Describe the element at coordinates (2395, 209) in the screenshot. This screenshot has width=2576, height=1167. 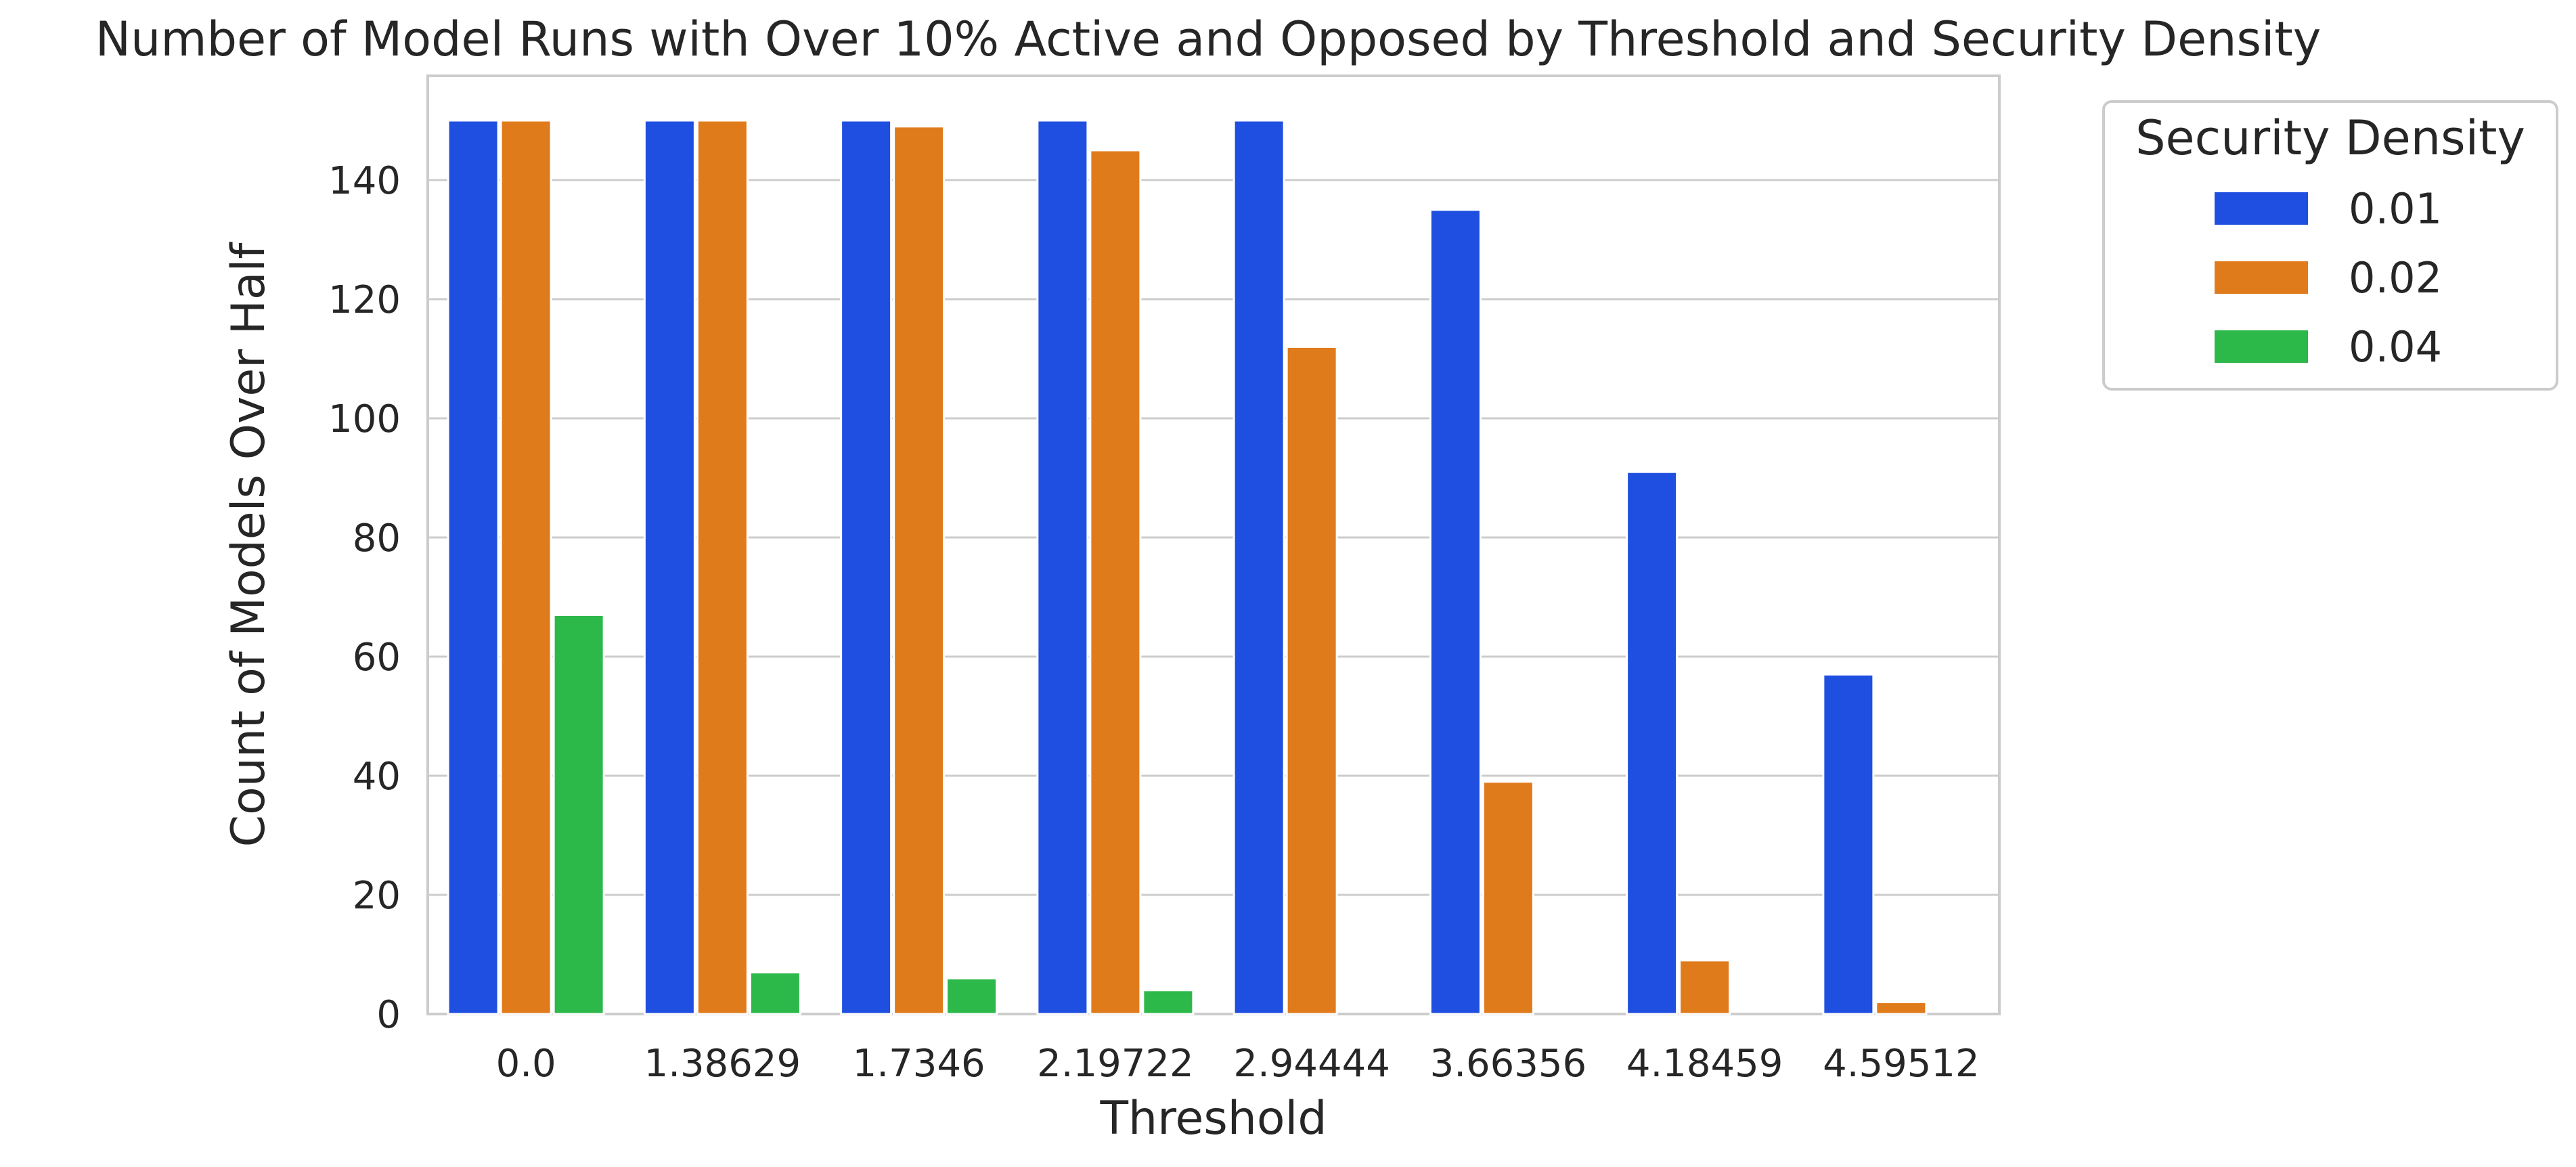
I see `legend-label: 0.01` at that location.